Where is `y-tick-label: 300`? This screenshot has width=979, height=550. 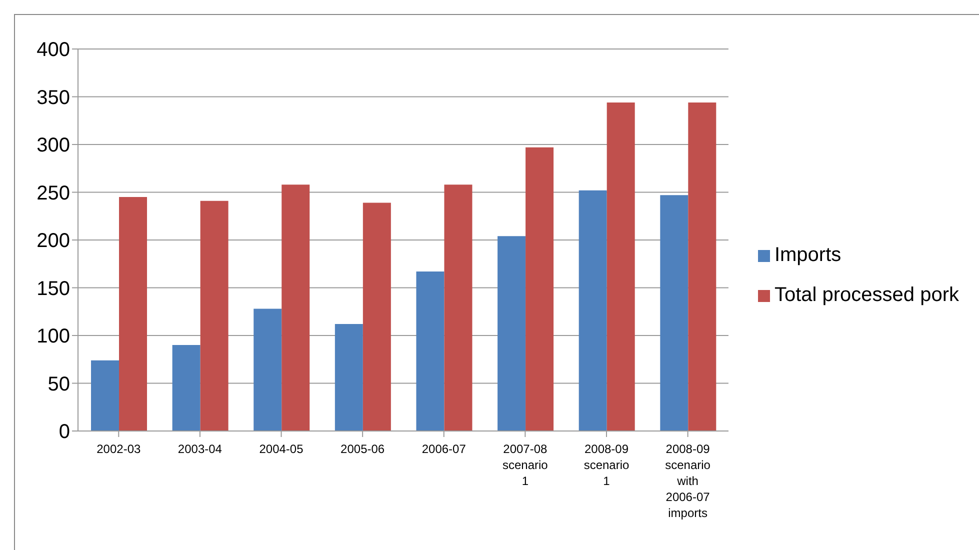
y-tick-label: 300 is located at coordinates (53, 145).